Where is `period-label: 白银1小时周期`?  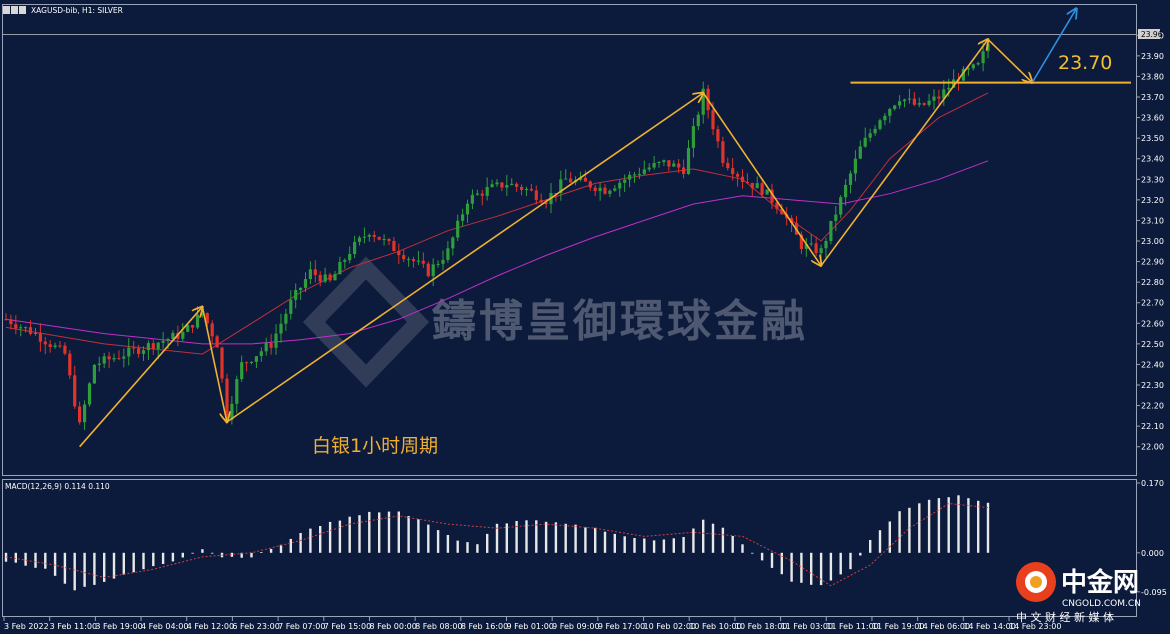
period-label: 白银1小时周期 is located at coordinates (375, 446).